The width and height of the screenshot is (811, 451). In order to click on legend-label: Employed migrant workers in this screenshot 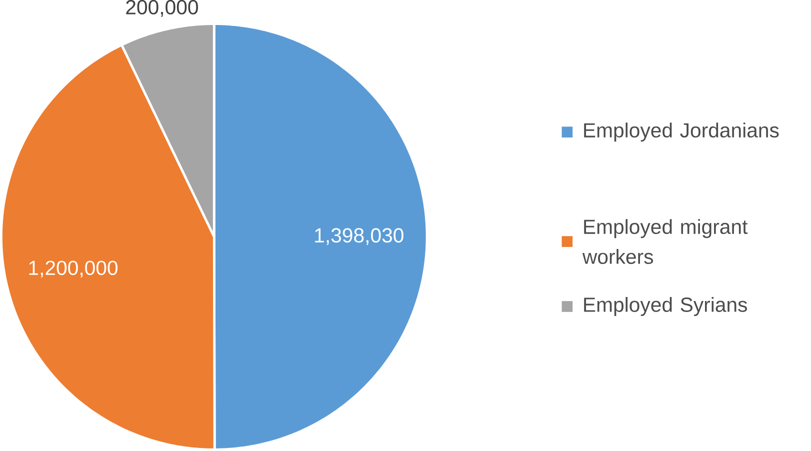, I will do `click(665, 241)`.